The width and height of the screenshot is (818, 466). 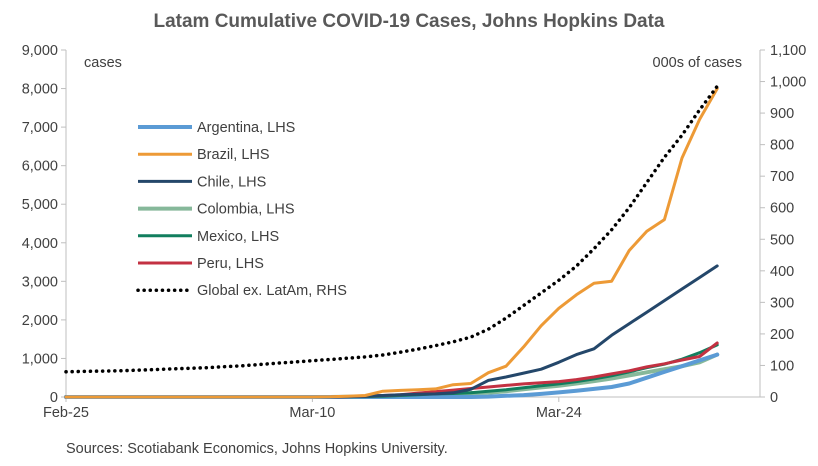 What do you see at coordinates (788, 51) in the screenshot?
I see `right-axis-tick-label: 1,100` at bounding box center [788, 51].